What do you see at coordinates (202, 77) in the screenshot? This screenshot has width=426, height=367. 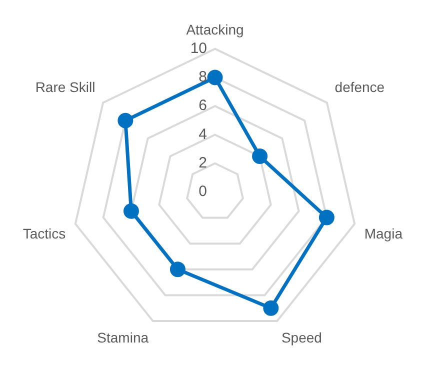 I see `y-tick-label: 8` at bounding box center [202, 77].